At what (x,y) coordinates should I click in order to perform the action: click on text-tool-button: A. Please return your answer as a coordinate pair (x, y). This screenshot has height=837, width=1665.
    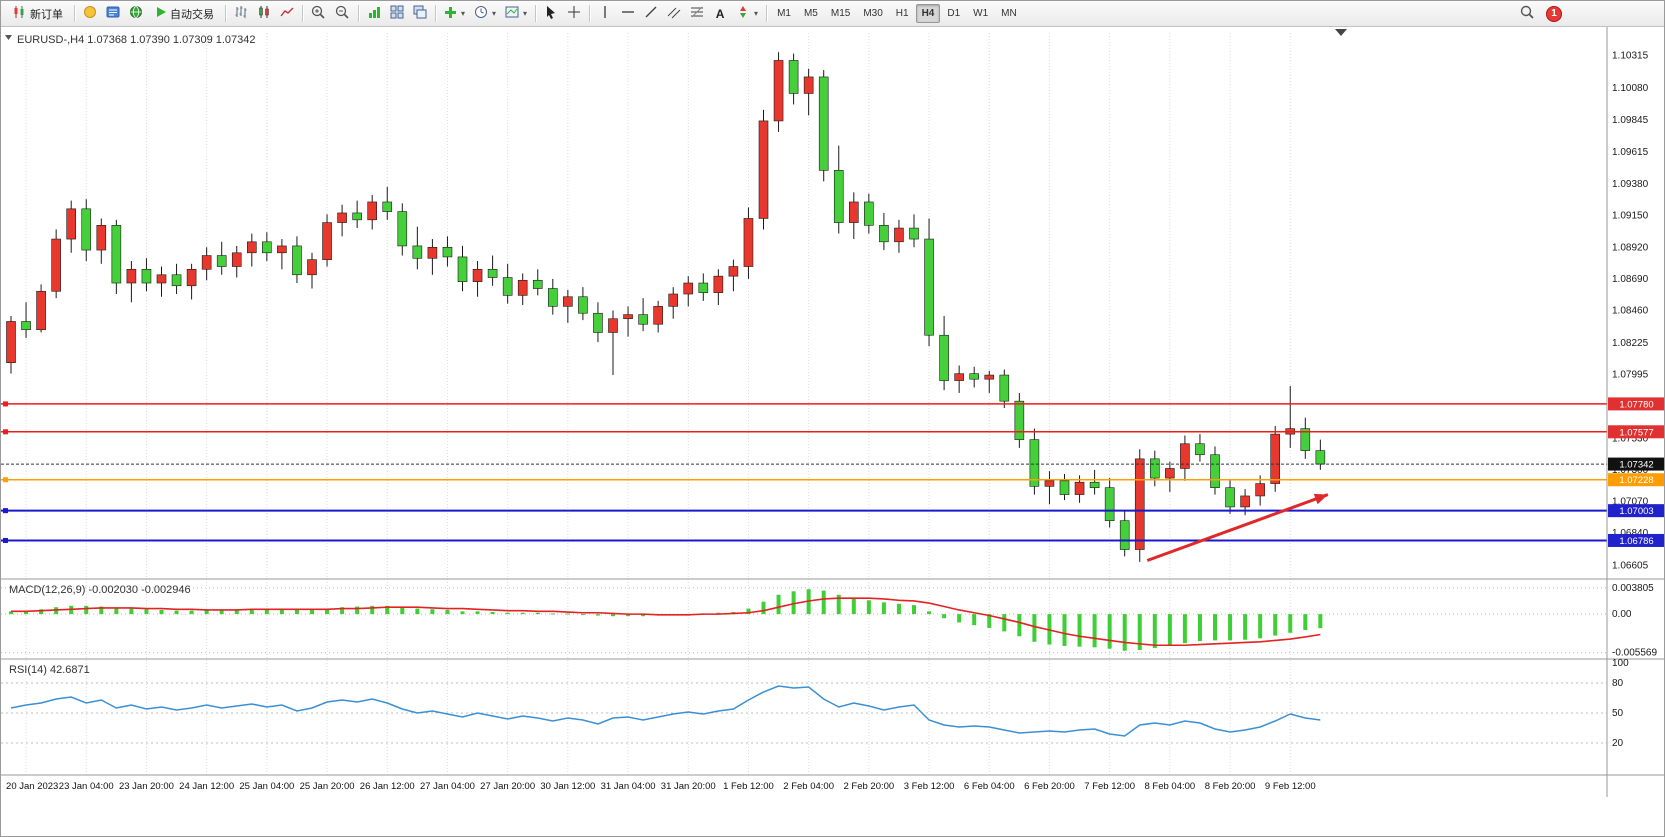
    Looking at the image, I should click on (720, 13).